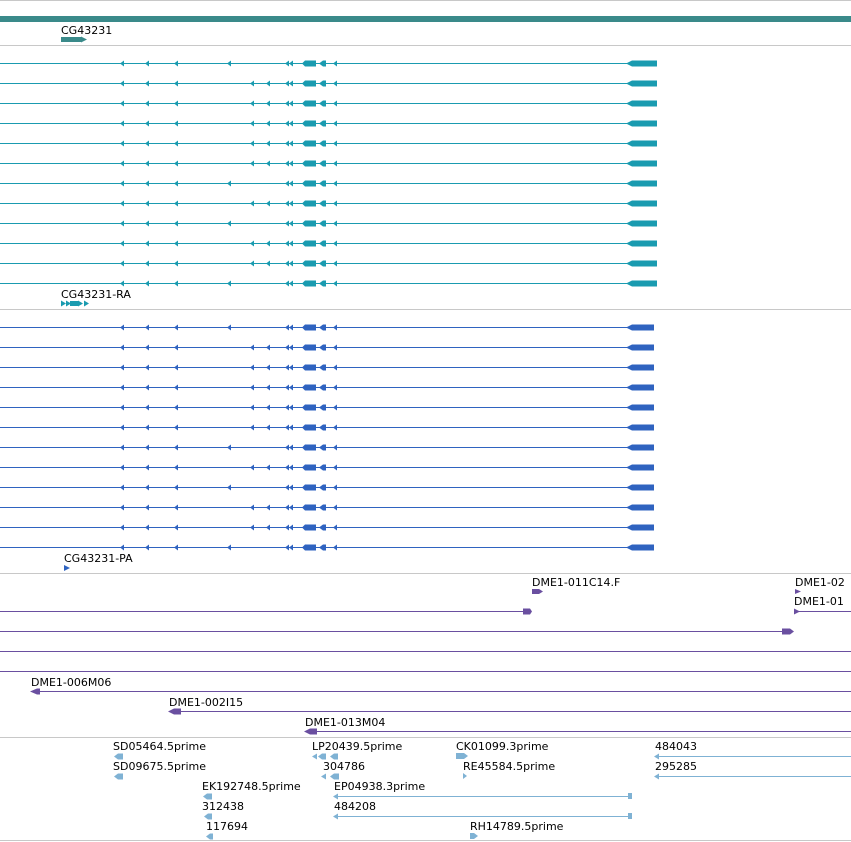  Describe the element at coordinates (379, 786) in the screenshot. I see `est-label: EP04938.3prime` at that location.